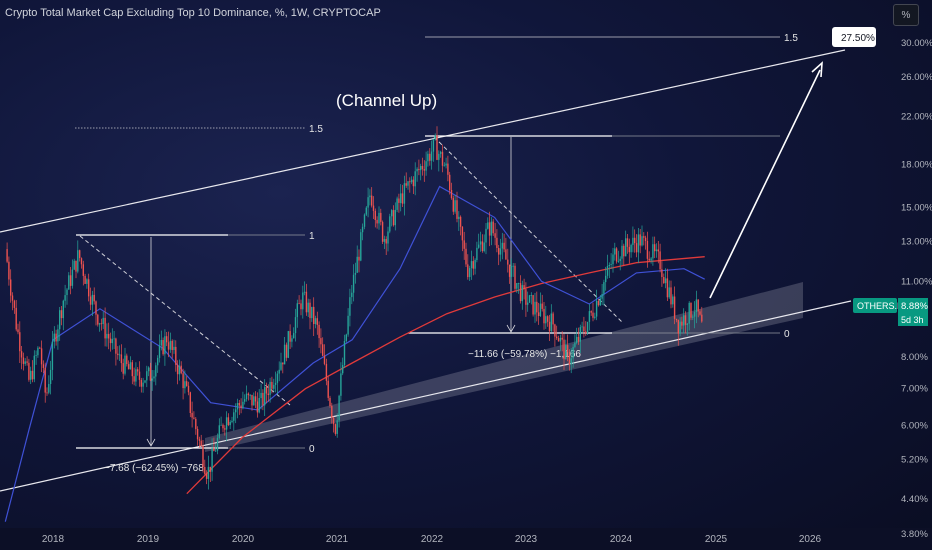  I want to click on x-tick-label: 2022, so click(432, 539).